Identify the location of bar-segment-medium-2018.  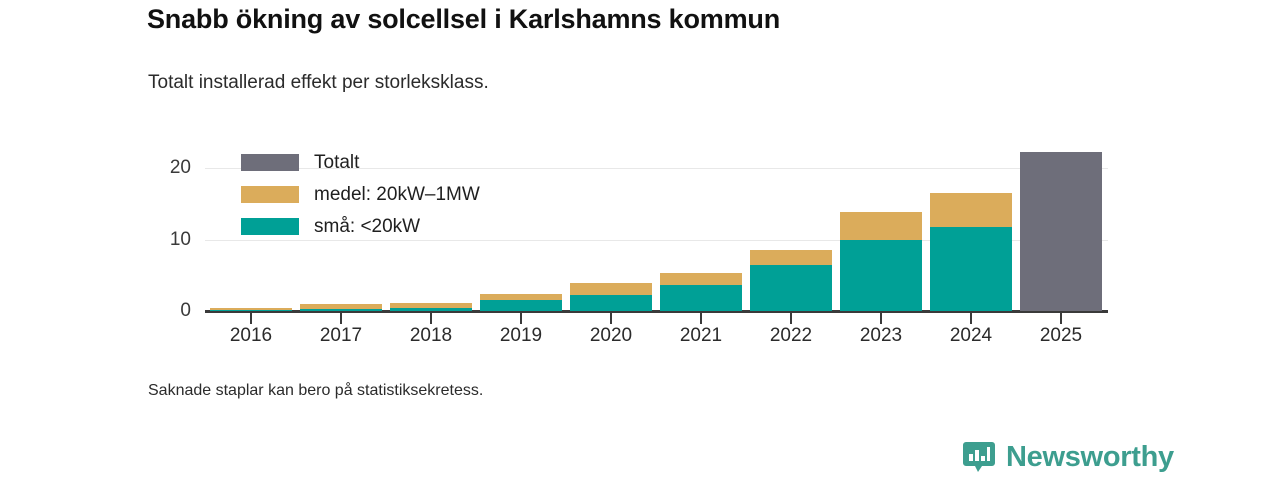
(431, 305).